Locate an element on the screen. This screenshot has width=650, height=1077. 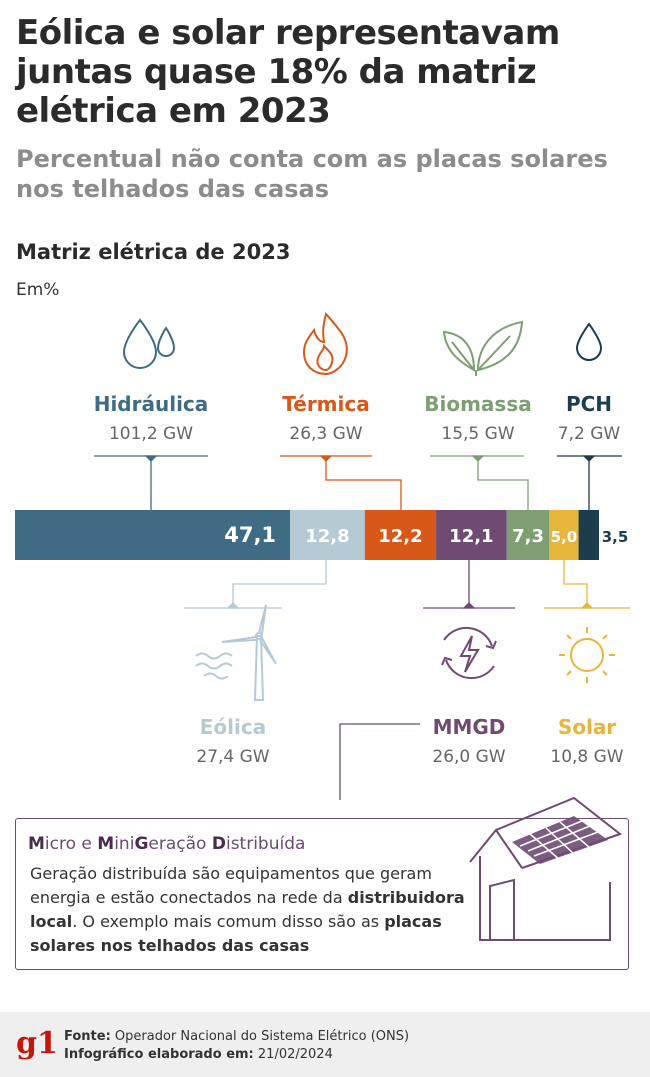
bar-label-solar: 5,0 is located at coordinates (564, 537).